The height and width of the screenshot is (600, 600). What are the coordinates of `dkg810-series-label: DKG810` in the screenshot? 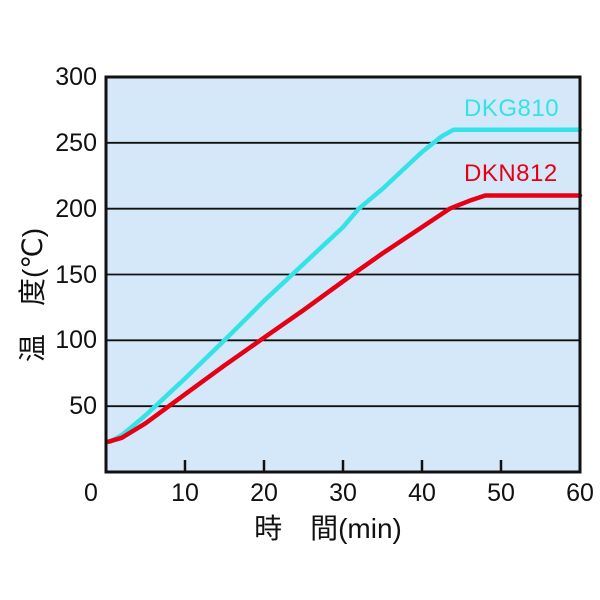 It's located at (512, 108).